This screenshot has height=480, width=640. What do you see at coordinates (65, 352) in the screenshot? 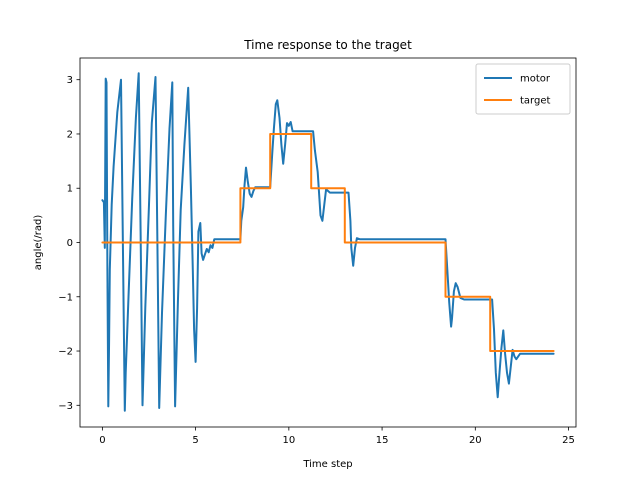
I see `y-tick-label: −2` at bounding box center [65, 352].